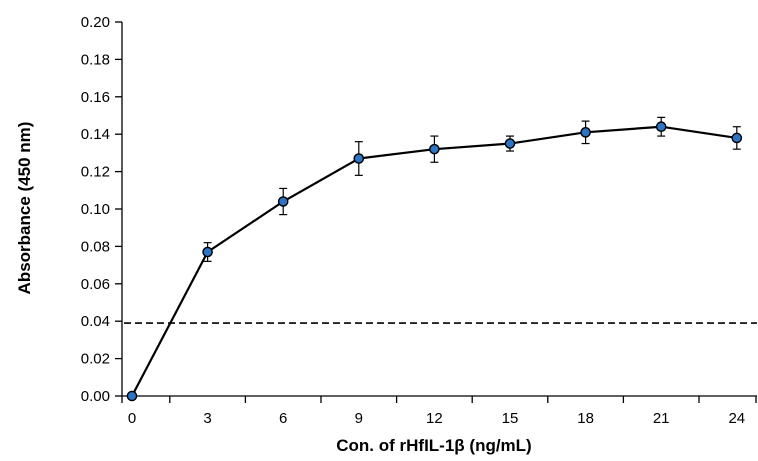 The height and width of the screenshot is (461, 758). What do you see at coordinates (207, 418) in the screenshot?
I see `x-tick-label: 3` at bounding box center [207, 418].